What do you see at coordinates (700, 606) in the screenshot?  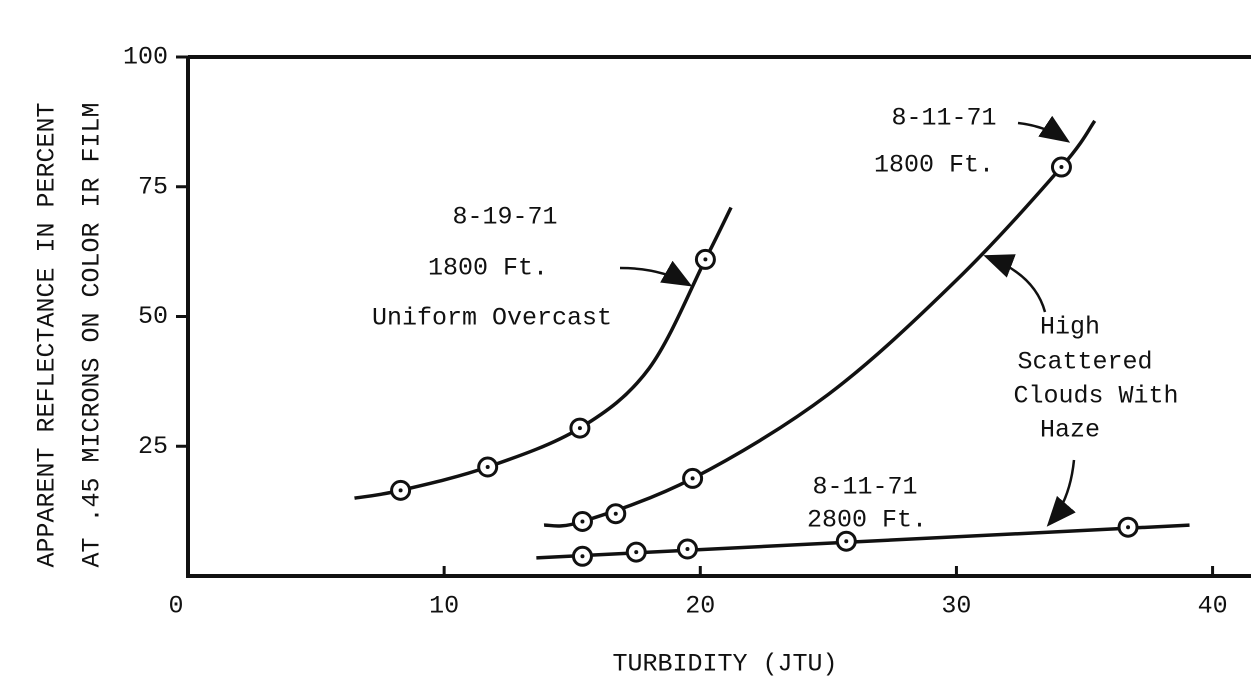 I see `x-tick-label: 20` at bounding box center [700, 606].